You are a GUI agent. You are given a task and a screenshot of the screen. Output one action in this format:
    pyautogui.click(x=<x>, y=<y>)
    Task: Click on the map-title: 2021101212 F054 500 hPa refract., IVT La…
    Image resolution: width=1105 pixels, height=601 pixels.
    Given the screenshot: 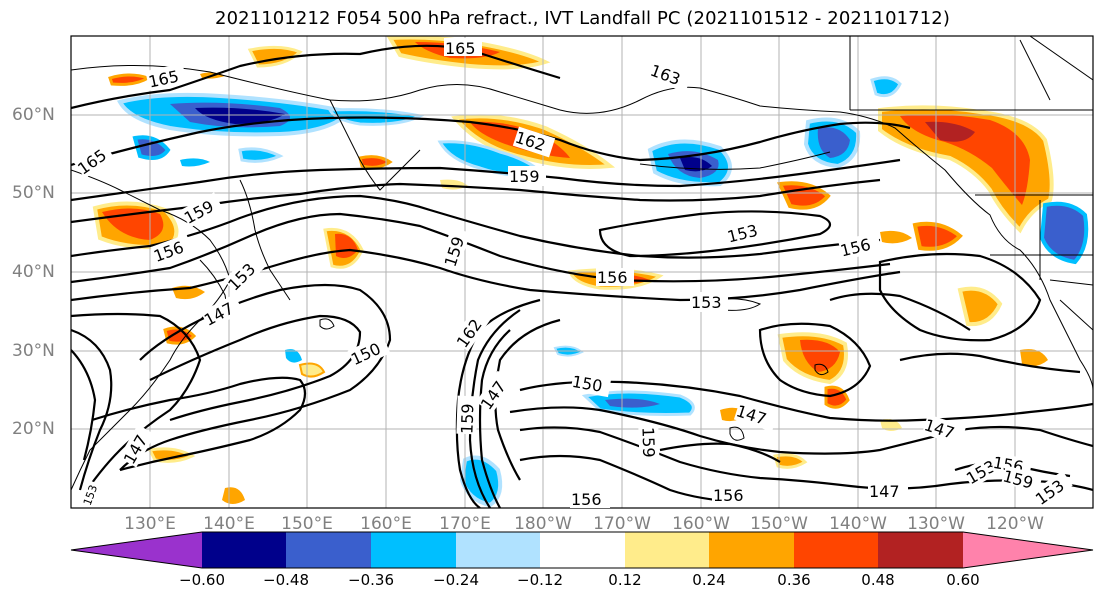 What is the action you would take?
    pyautogui.click(x=582, y=18)
    